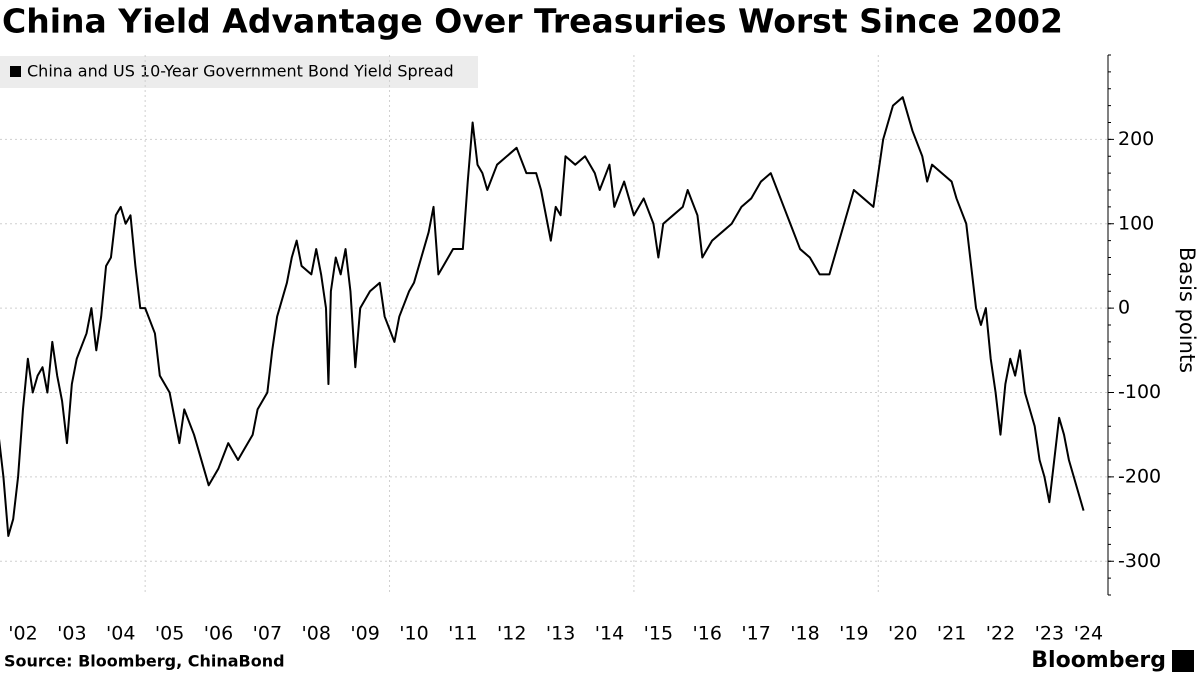 This screenshot has width=1200, height=675. Describe the element at coordinates (1000, 634) in the screenshot. I see `x-tick-label: '22` at that location.